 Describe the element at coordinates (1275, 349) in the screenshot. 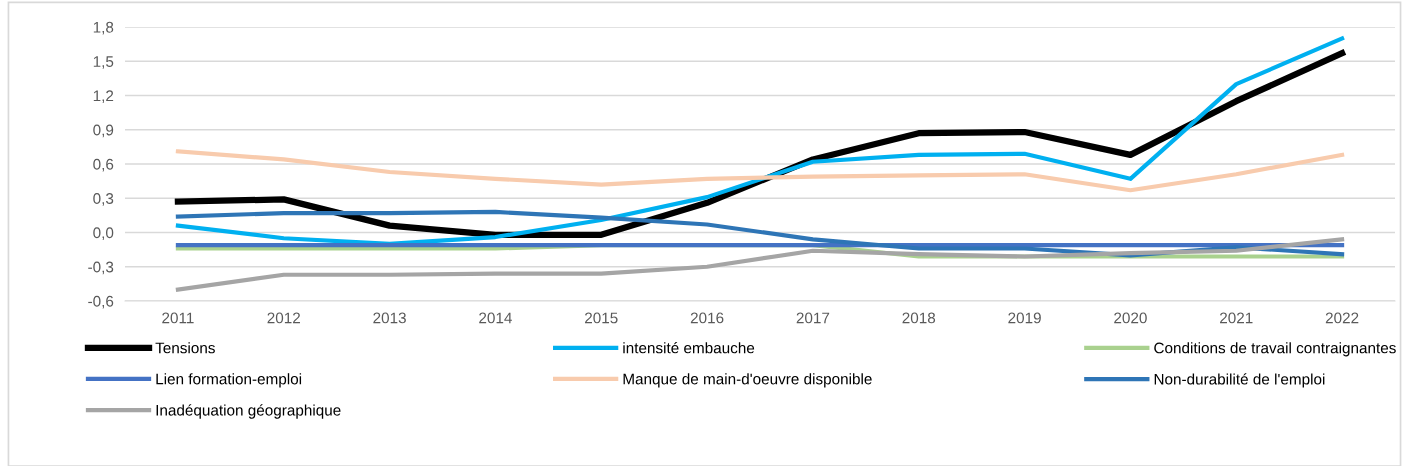

I see `legend-label: Conditions de travail contraignantes` at that location.